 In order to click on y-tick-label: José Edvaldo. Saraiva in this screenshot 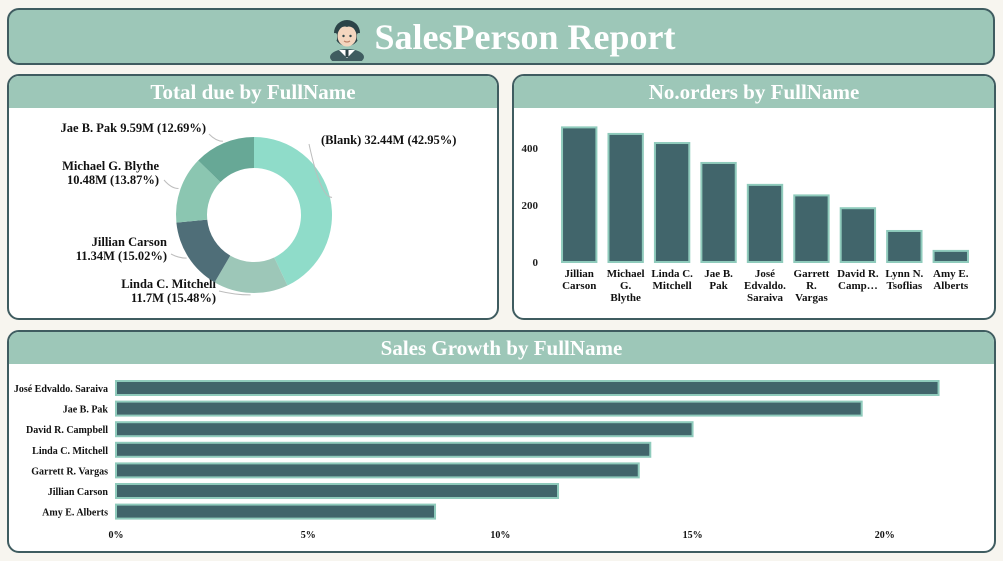, I will do `click(61, 389)`.